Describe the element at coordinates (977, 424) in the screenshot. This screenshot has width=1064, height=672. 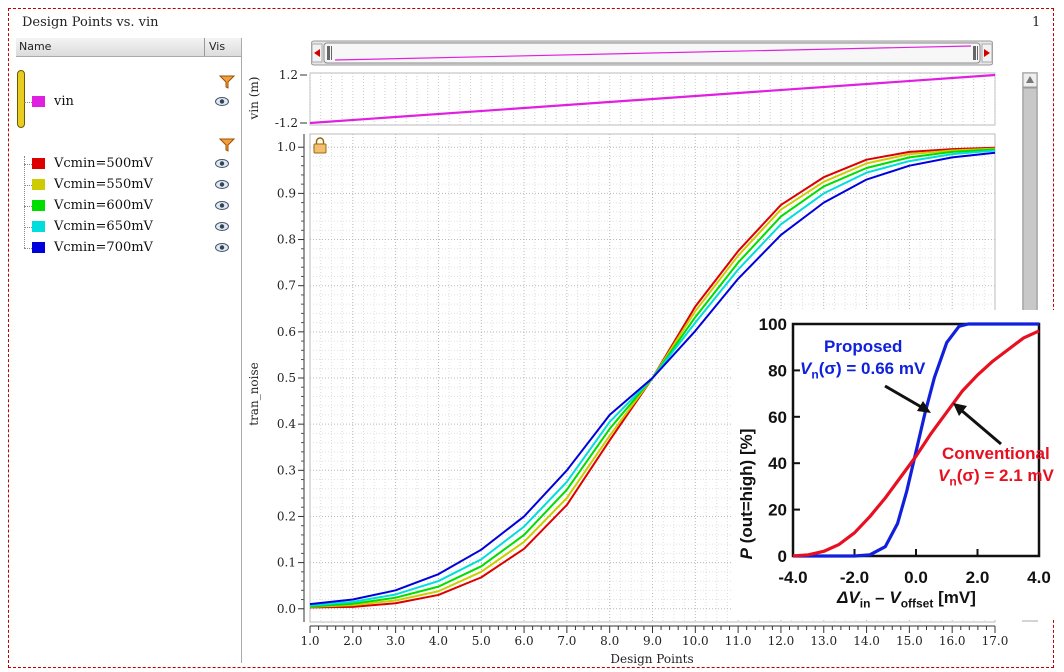
I see `annotation-arrow-conventional` at that location.